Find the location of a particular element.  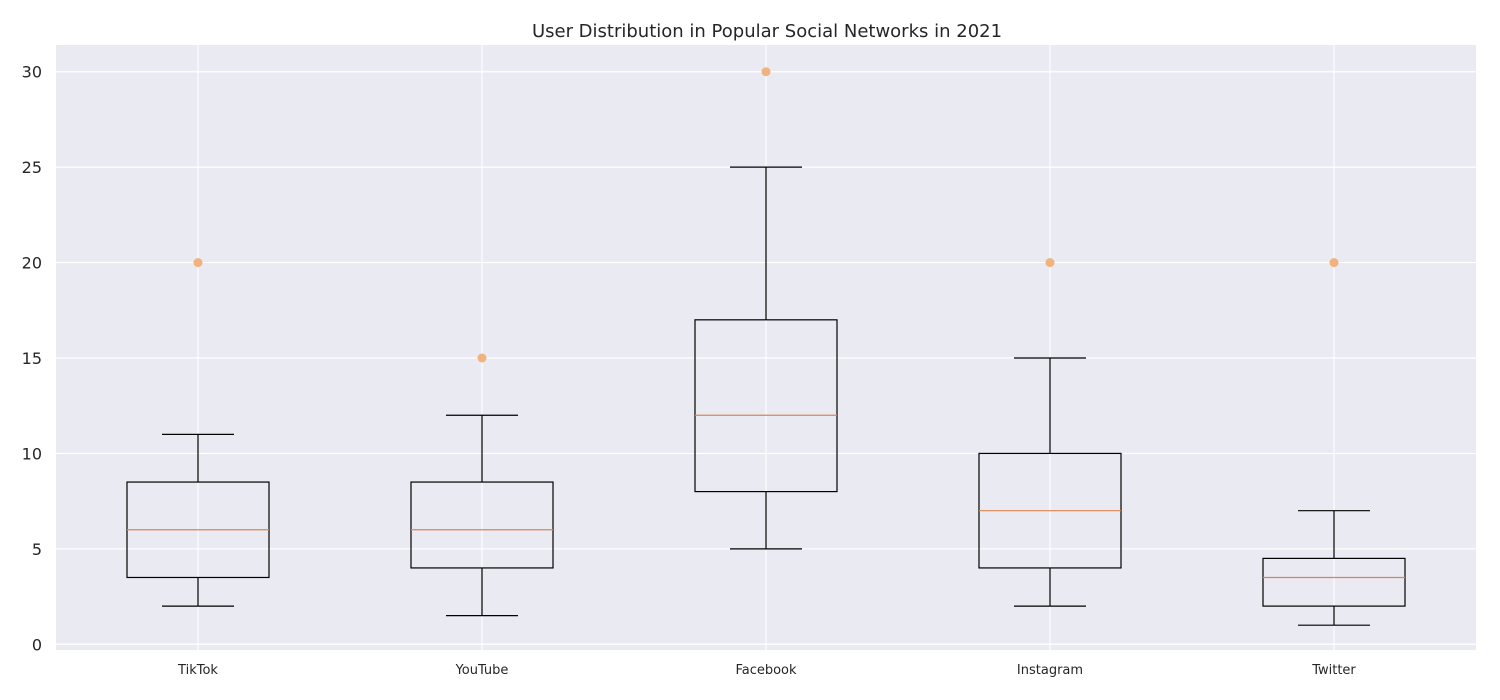

y-tick-label: 20 is located at coordinates (32, 263).